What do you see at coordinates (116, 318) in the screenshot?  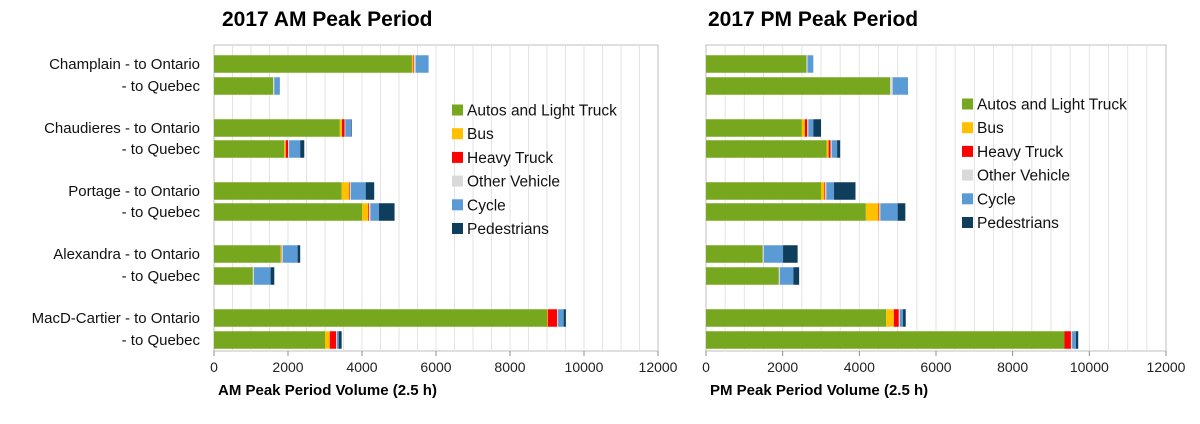 I see `category-label: MacD-Cartier - to Ontario` at bounding box center [116, 318].